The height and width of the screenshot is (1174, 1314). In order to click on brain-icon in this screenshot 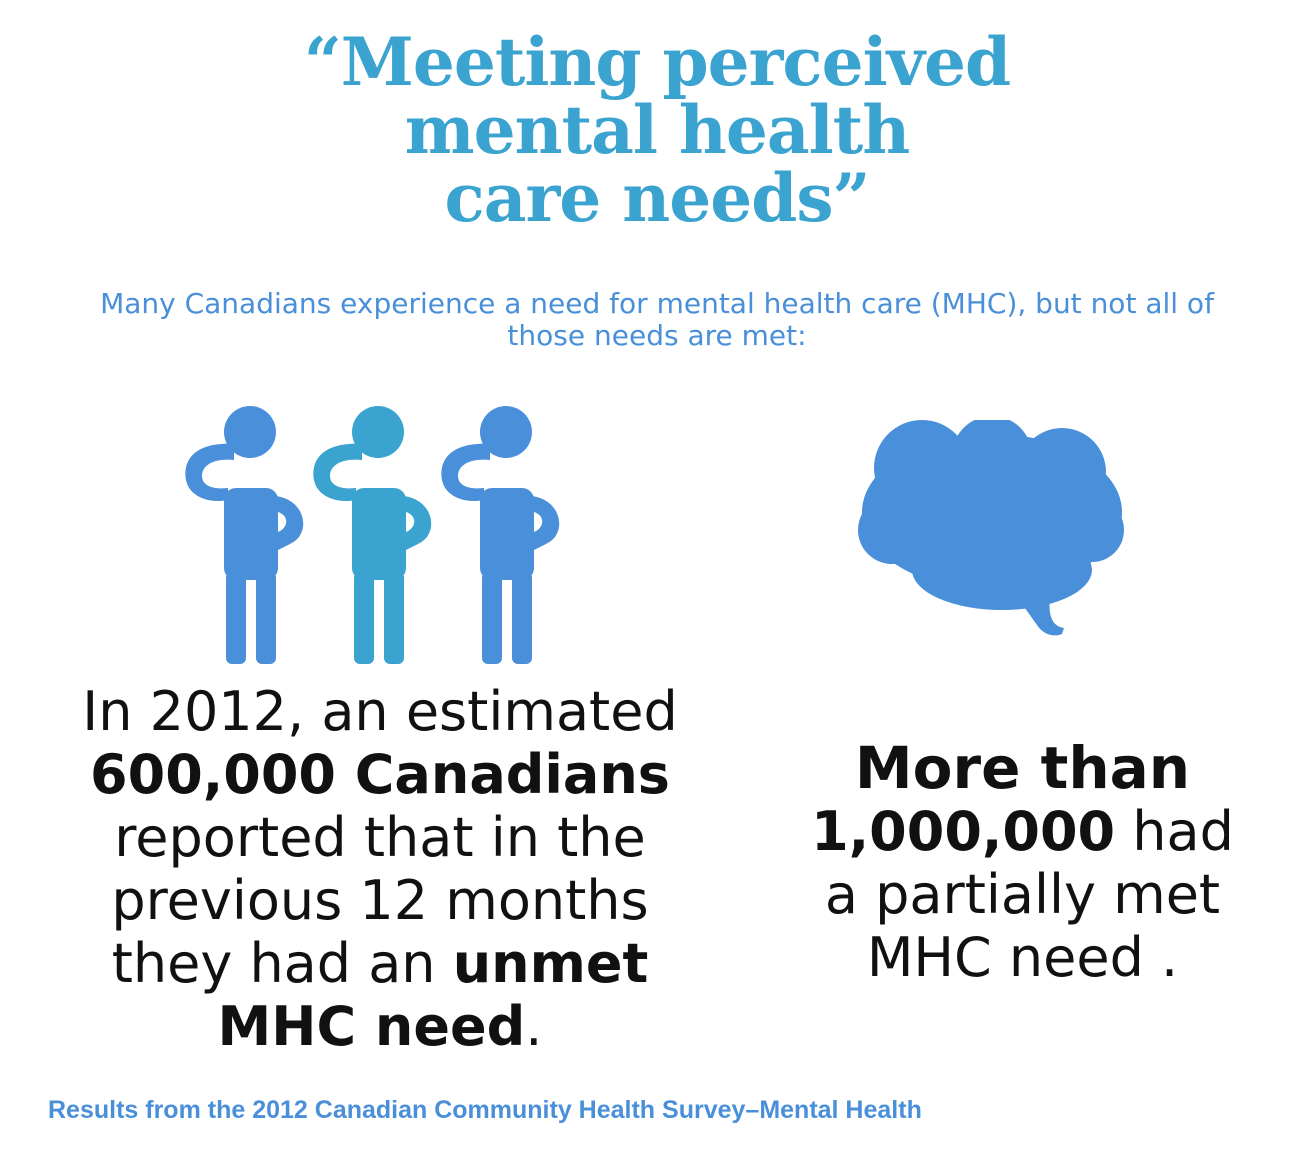, I will do `click(991, 528)`.